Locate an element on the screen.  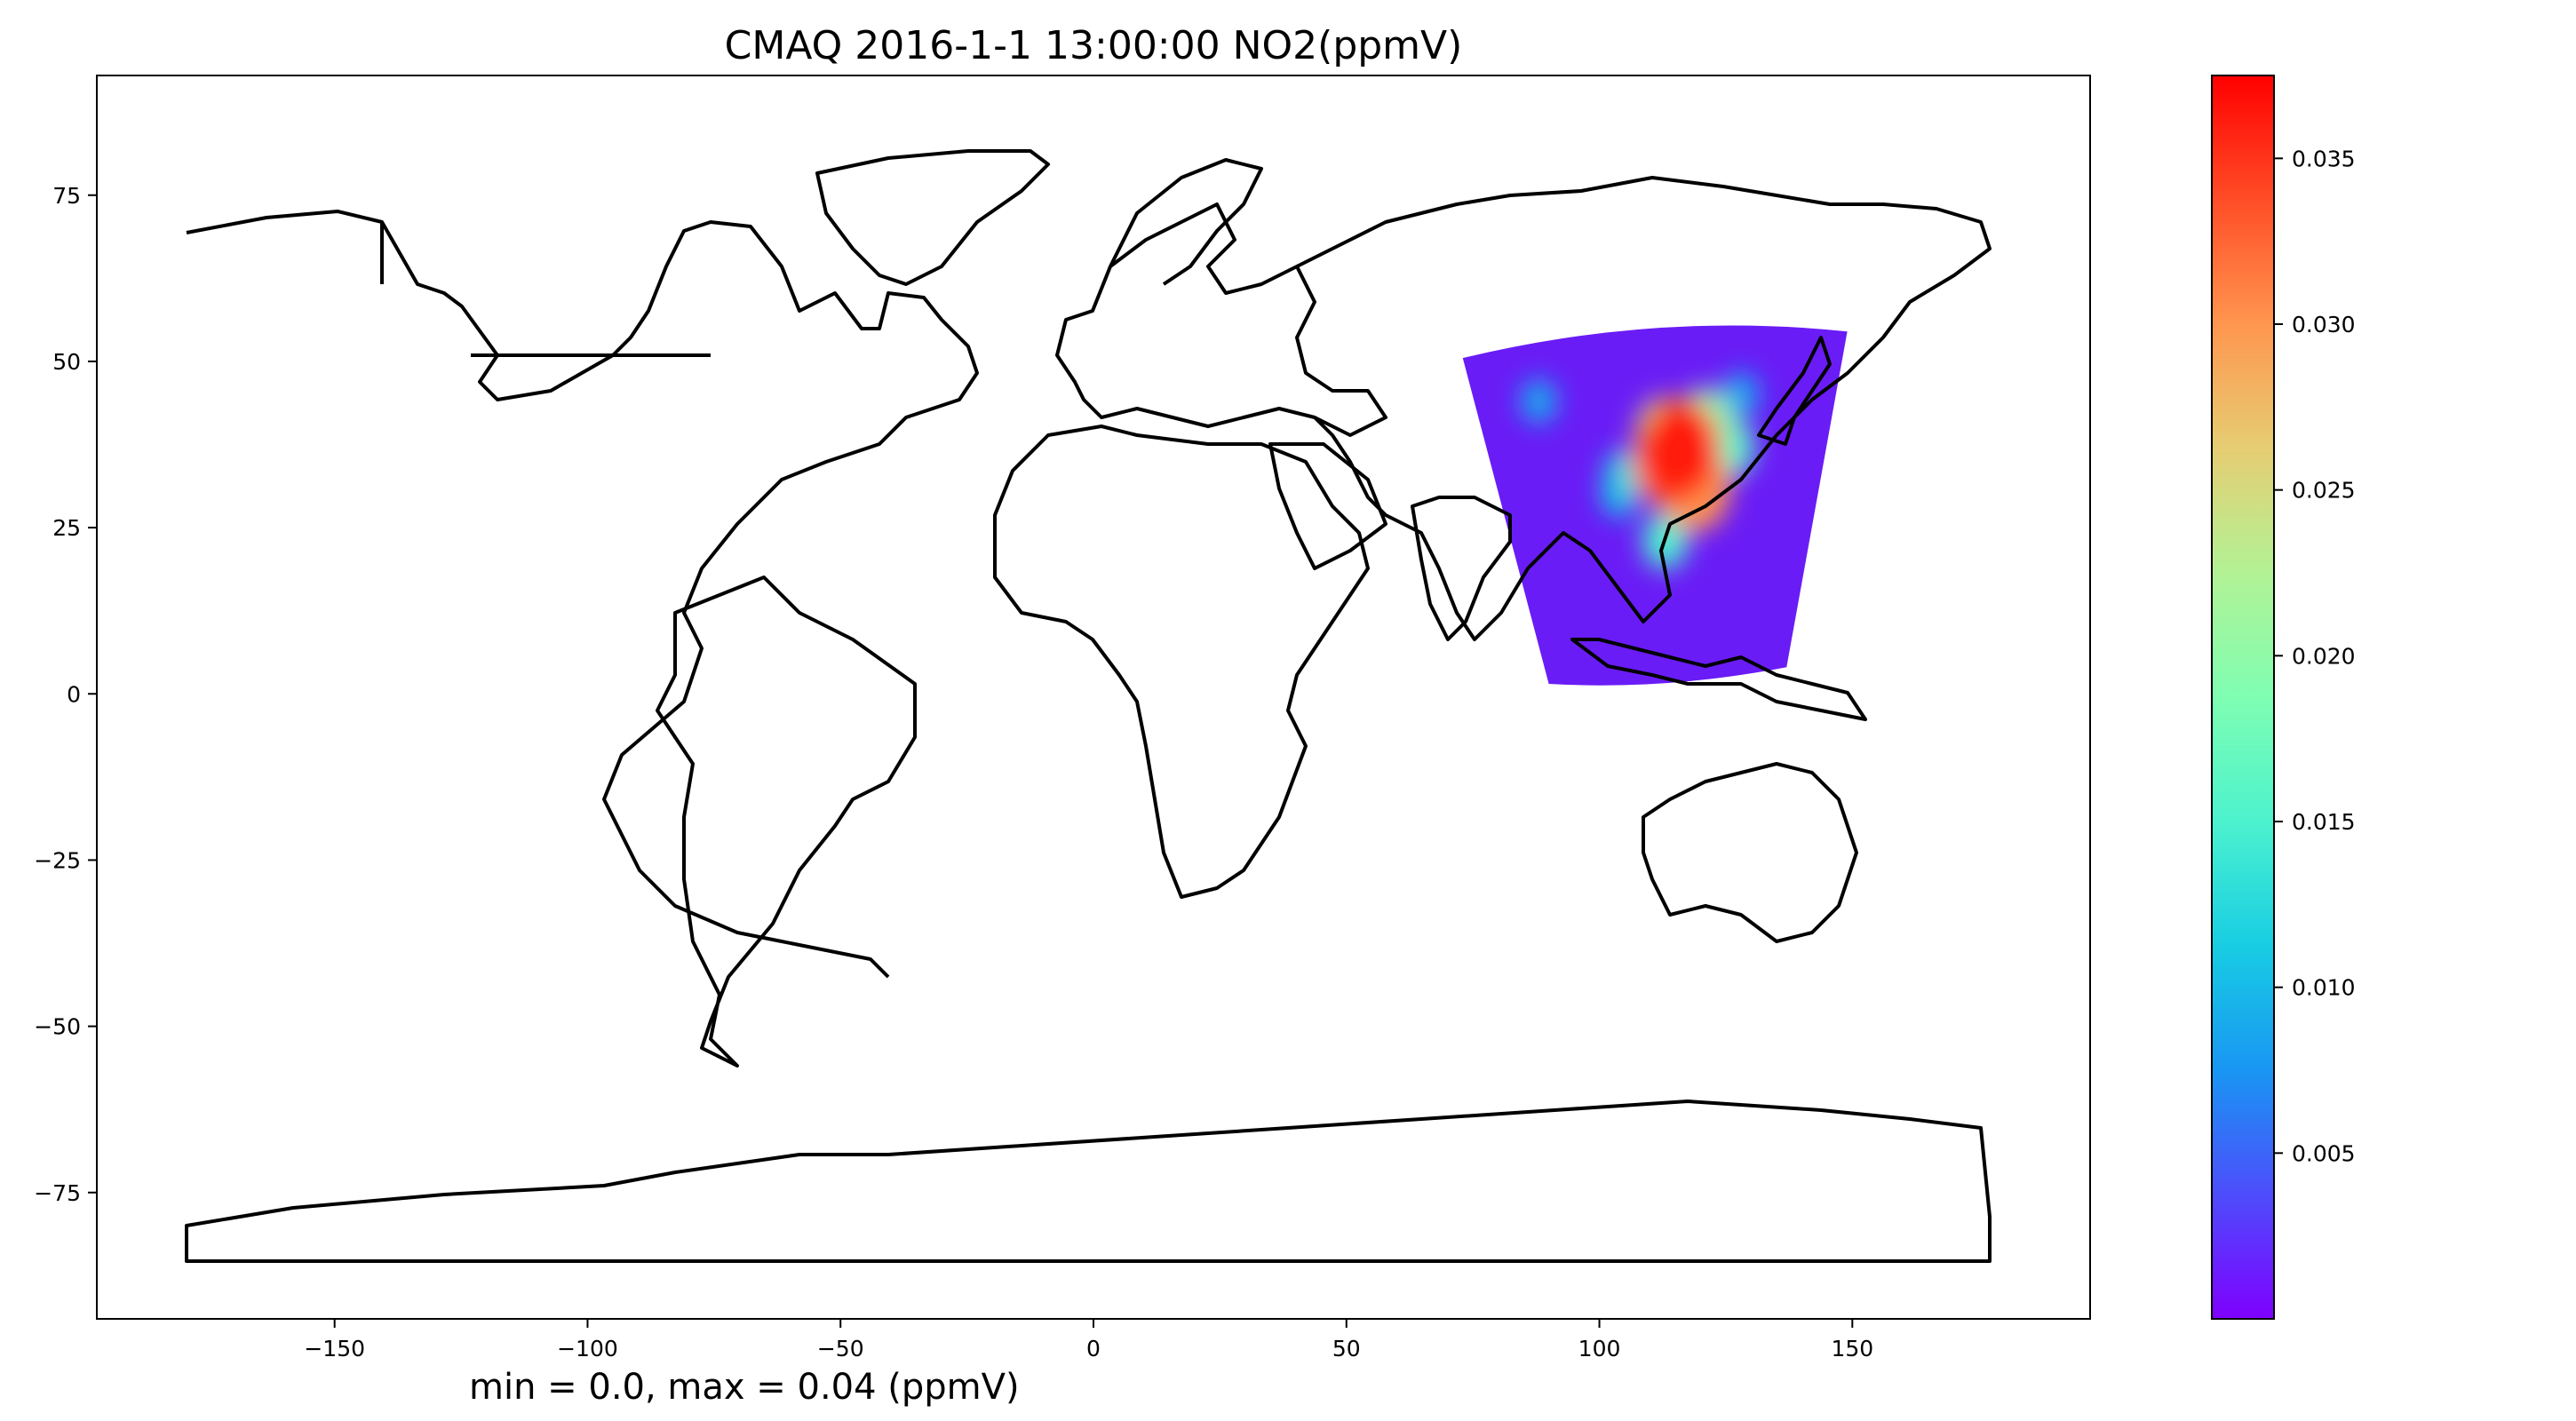
europe-outline is located at coordinates (1221, 319).